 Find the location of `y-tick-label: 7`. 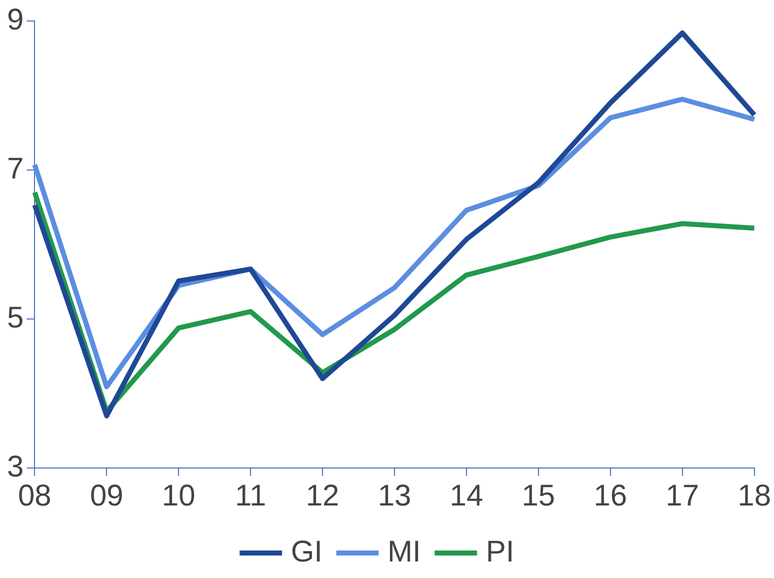

y-tick-label: 7 is located at coordinates (15, 169).